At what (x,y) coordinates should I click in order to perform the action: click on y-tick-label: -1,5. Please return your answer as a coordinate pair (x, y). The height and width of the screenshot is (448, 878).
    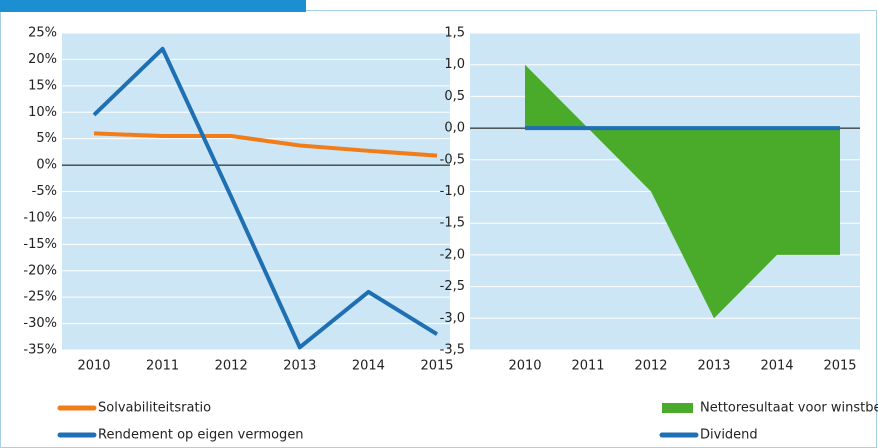
    Looking at the image, I should click on (452, 223).